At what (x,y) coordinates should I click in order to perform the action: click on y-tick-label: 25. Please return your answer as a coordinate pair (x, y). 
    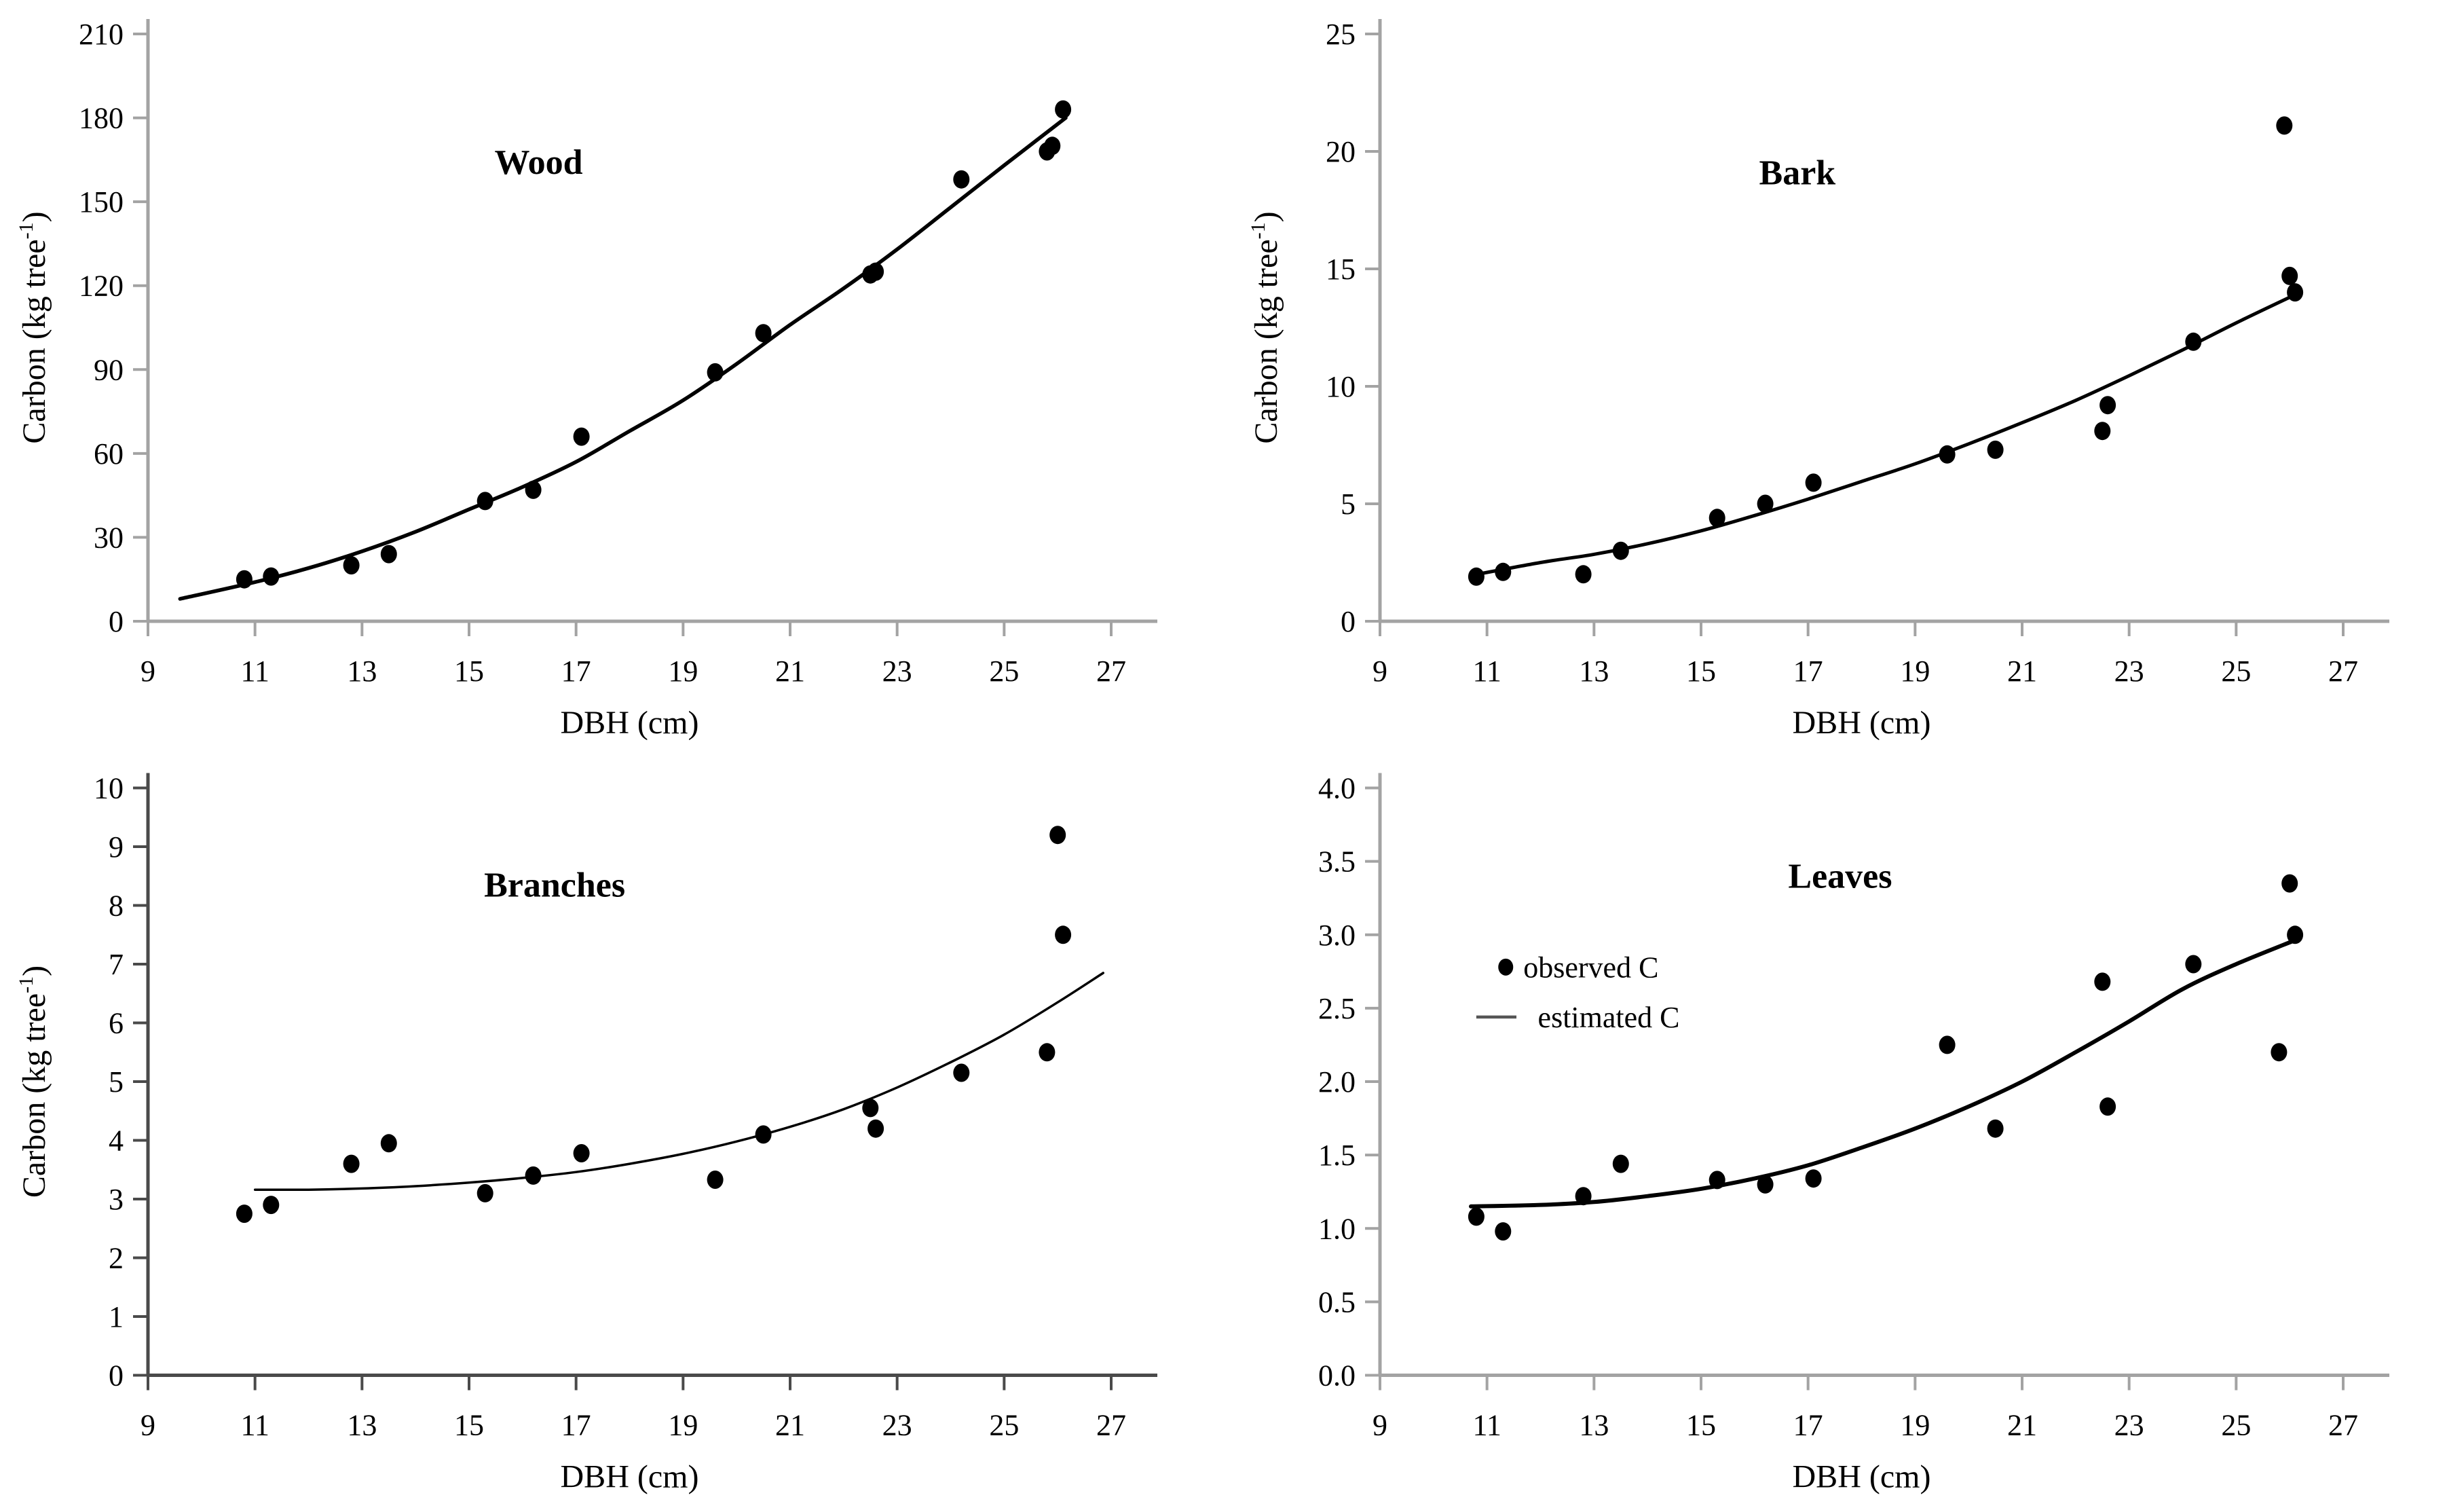
    Looking at the image, I should click on (1341, 34).